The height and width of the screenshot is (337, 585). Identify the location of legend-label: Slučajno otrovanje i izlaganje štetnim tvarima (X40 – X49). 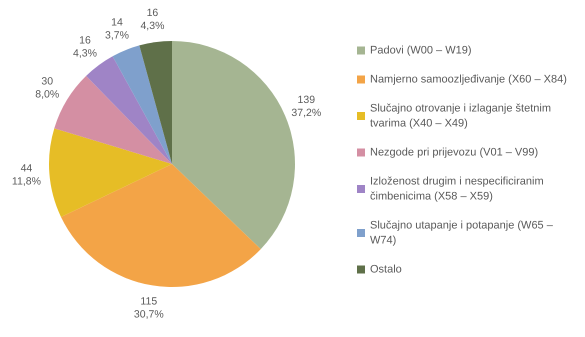
(462, 116).